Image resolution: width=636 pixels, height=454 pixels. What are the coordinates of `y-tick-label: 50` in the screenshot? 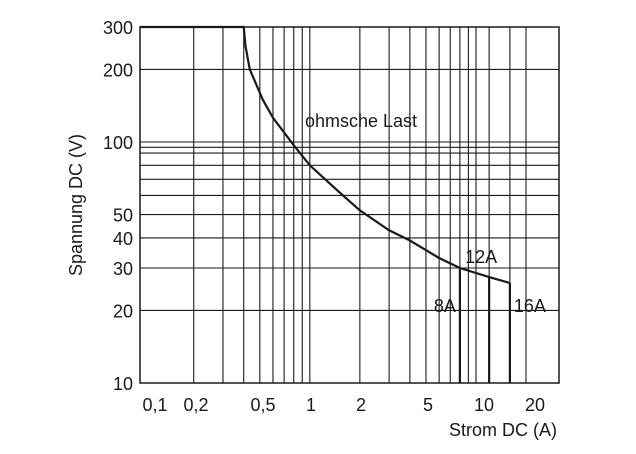 It's located at (123, 216).